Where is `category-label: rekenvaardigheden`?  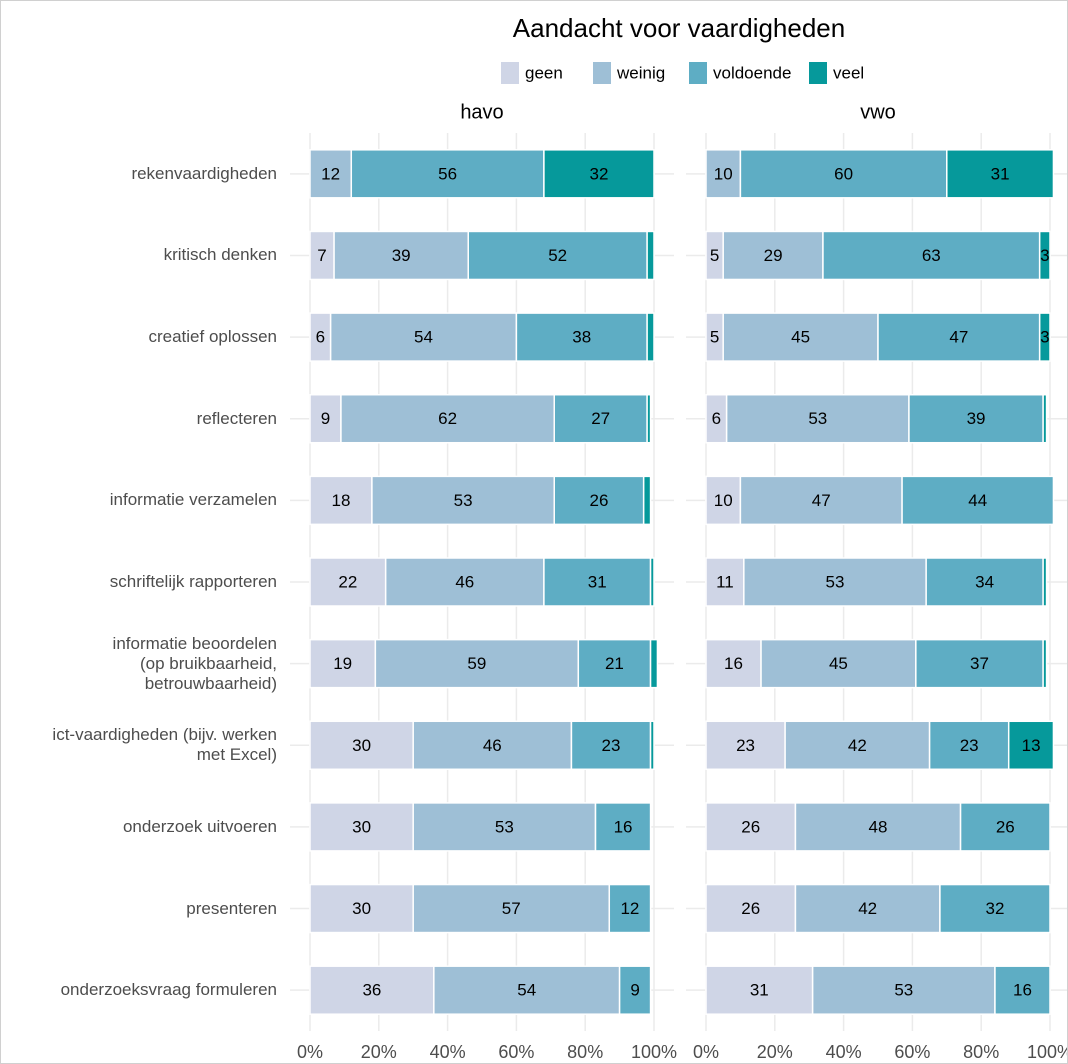
category-label: rekenvaardigheden is located at coordinates (204, 173).